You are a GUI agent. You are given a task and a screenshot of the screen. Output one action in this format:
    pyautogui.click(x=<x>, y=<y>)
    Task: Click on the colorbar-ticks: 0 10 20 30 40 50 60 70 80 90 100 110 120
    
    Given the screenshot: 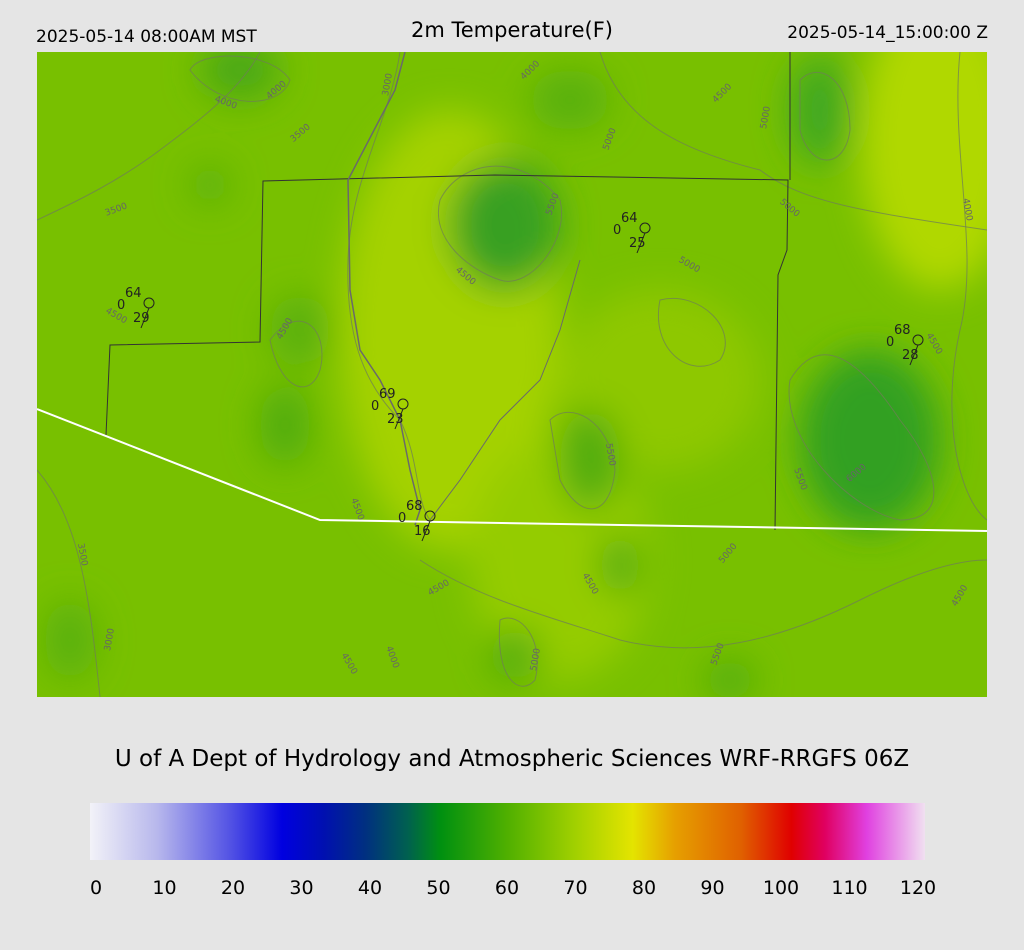 What is the action you would take?
    pyautogui.click(x=513, y=888)
    